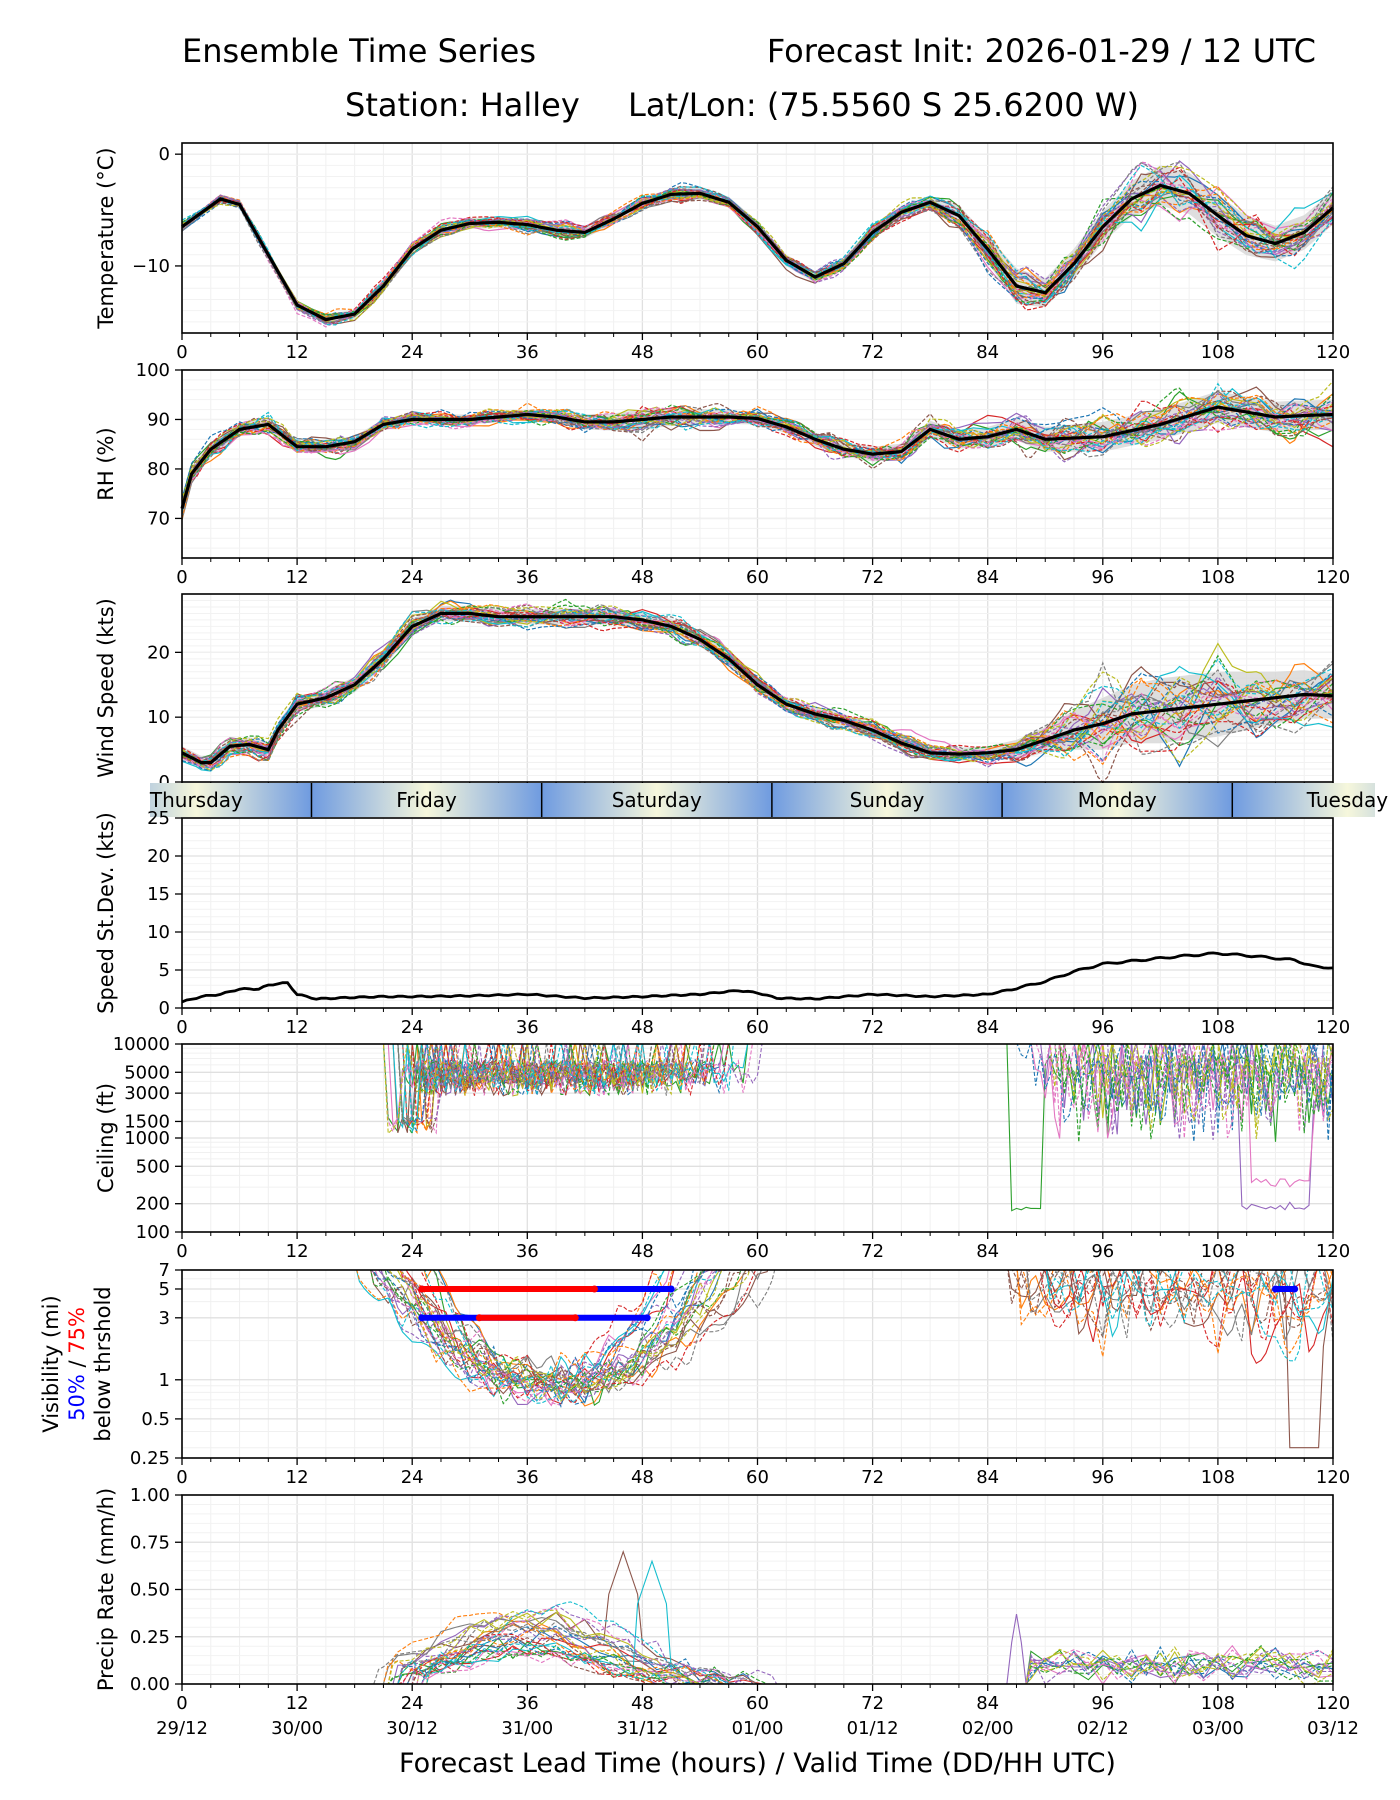 The image size is (1400, 1800). I want to click on valid-time-label: 01/00, so click(758, 1728).